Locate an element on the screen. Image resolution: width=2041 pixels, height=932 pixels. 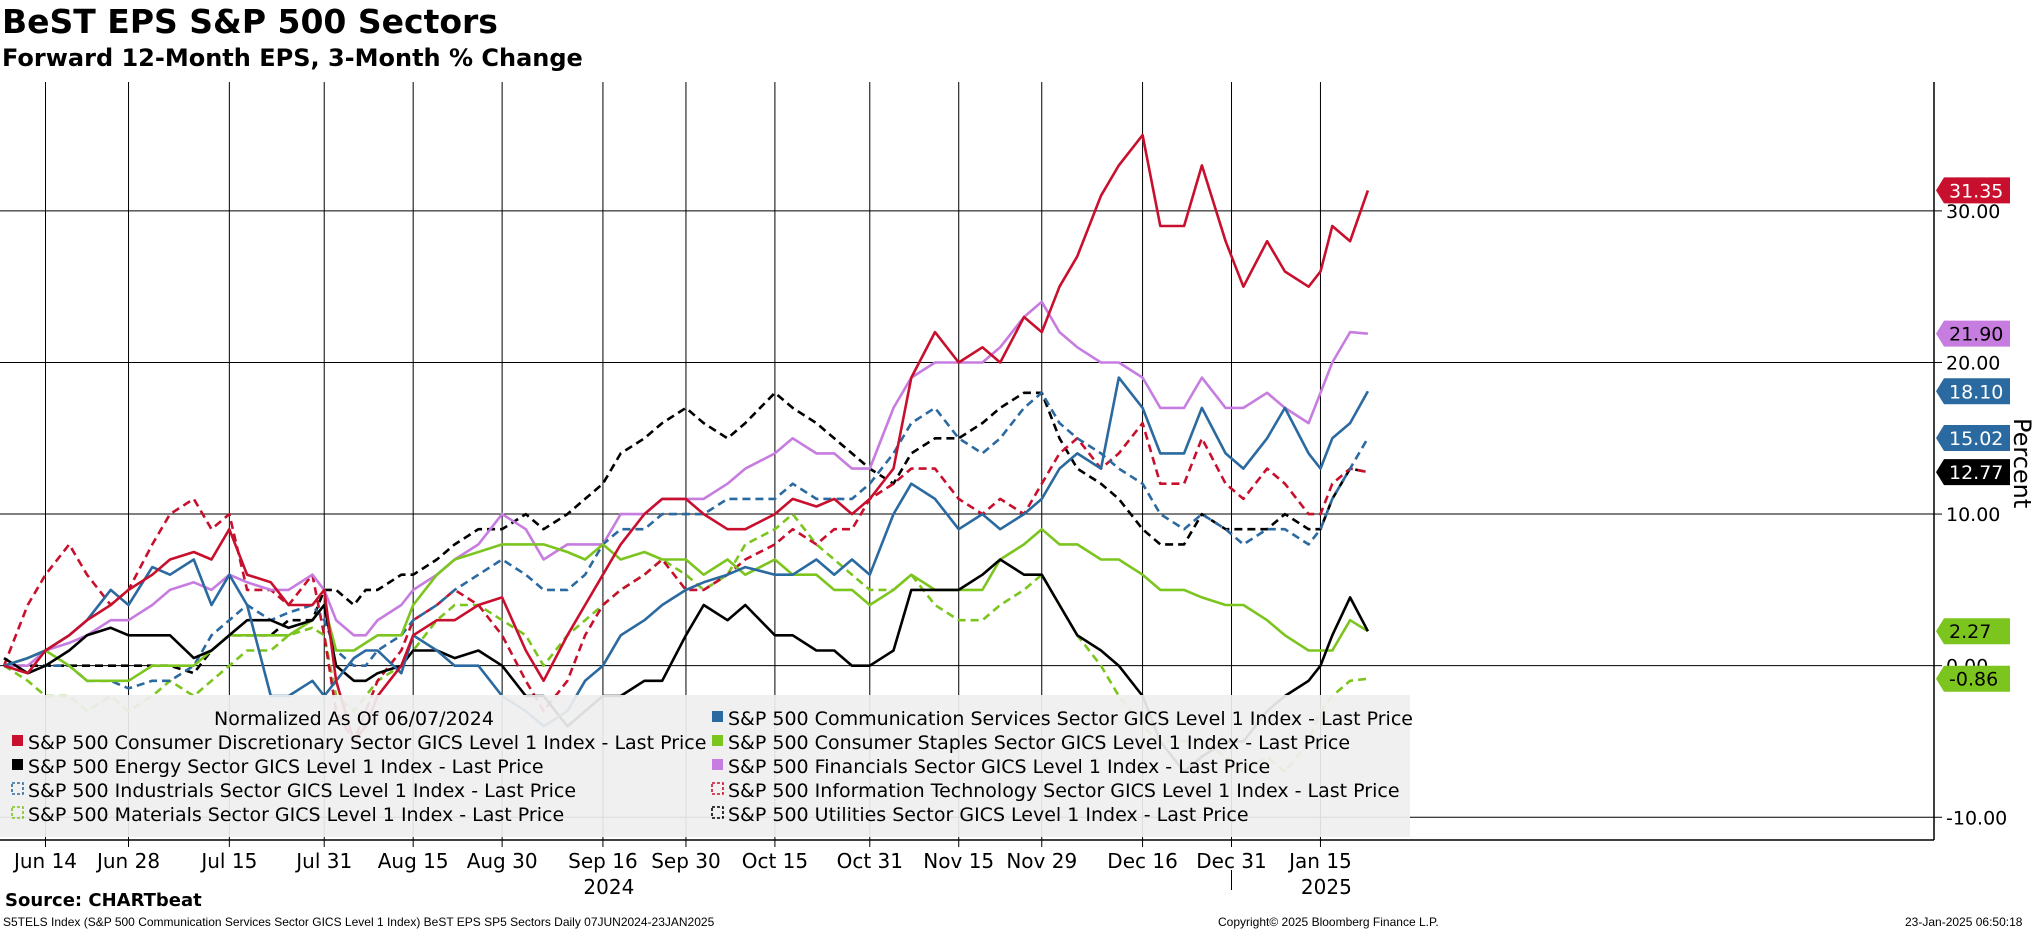
footer-copyright: Copyright© 2025 Bloomberg Finance L.P. is located at coordinates (1328, 922).